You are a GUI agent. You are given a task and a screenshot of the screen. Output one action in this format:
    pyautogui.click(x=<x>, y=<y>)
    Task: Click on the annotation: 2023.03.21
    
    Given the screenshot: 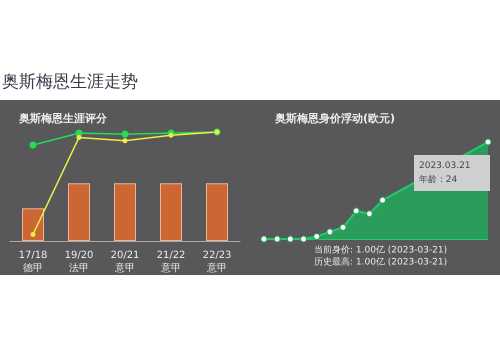 What is the action you would take?
    pyautogui.click(x=445, y=166)
    